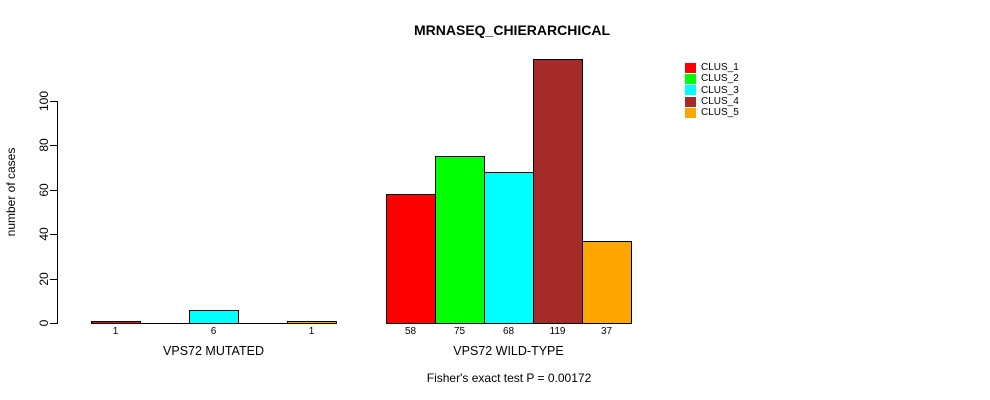 The width and height of the screenshot is (990, 400). I want to click on bar-clus_1-mutated, so click(116, 322).